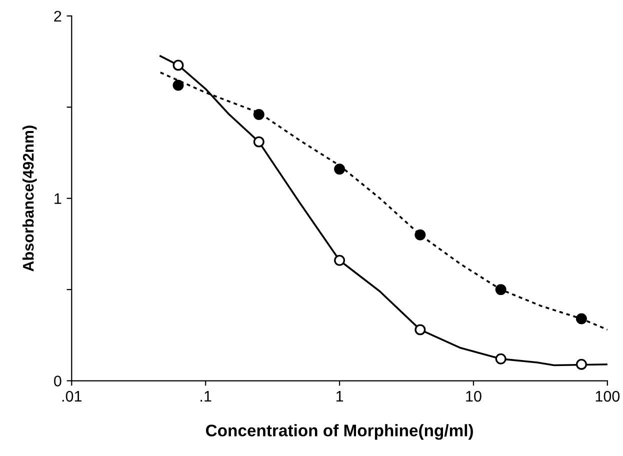 The image size is (623, 456). I want to click on x-tick-label: .1, so click(206, 396).